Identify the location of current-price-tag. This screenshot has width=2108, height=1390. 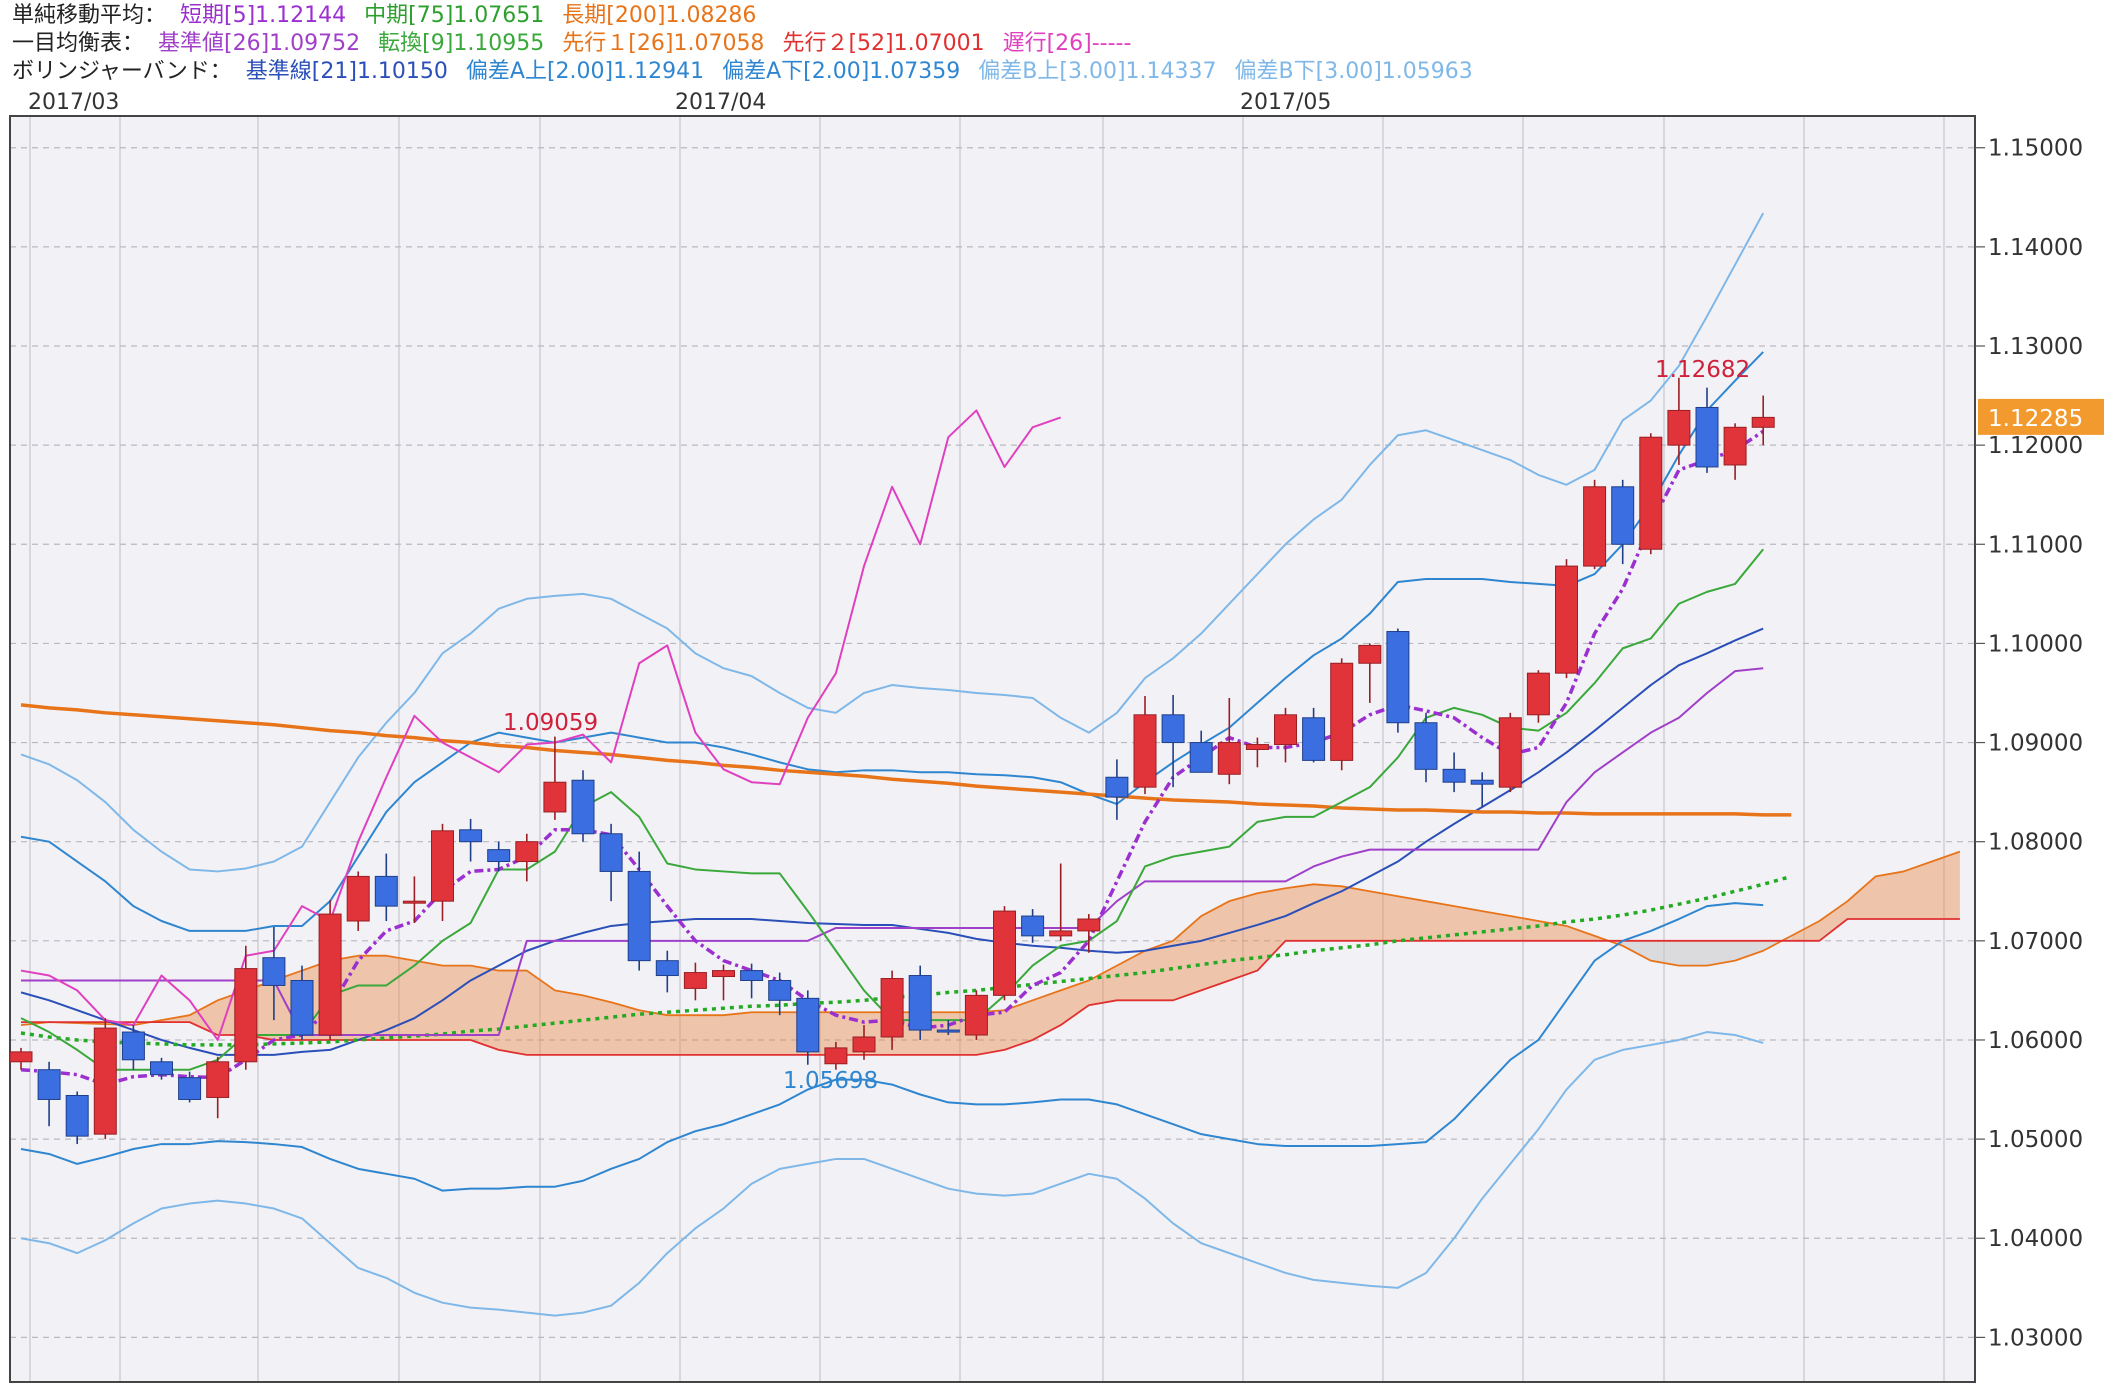
(2041, 416).